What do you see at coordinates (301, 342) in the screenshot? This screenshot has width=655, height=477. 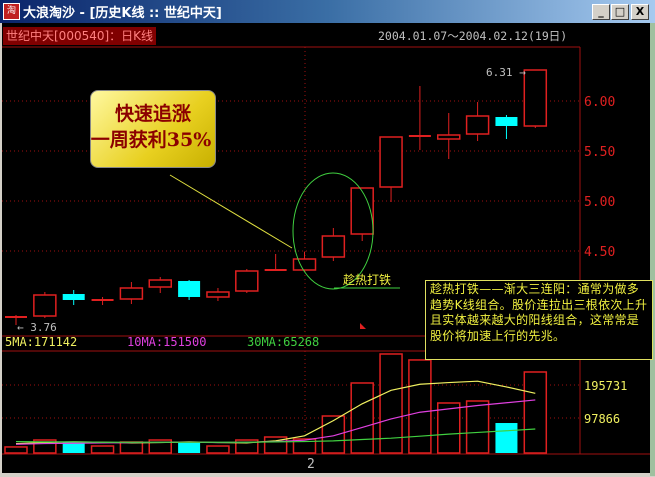 I see `ma30-value: 65268` at bounding box center [301, 342].